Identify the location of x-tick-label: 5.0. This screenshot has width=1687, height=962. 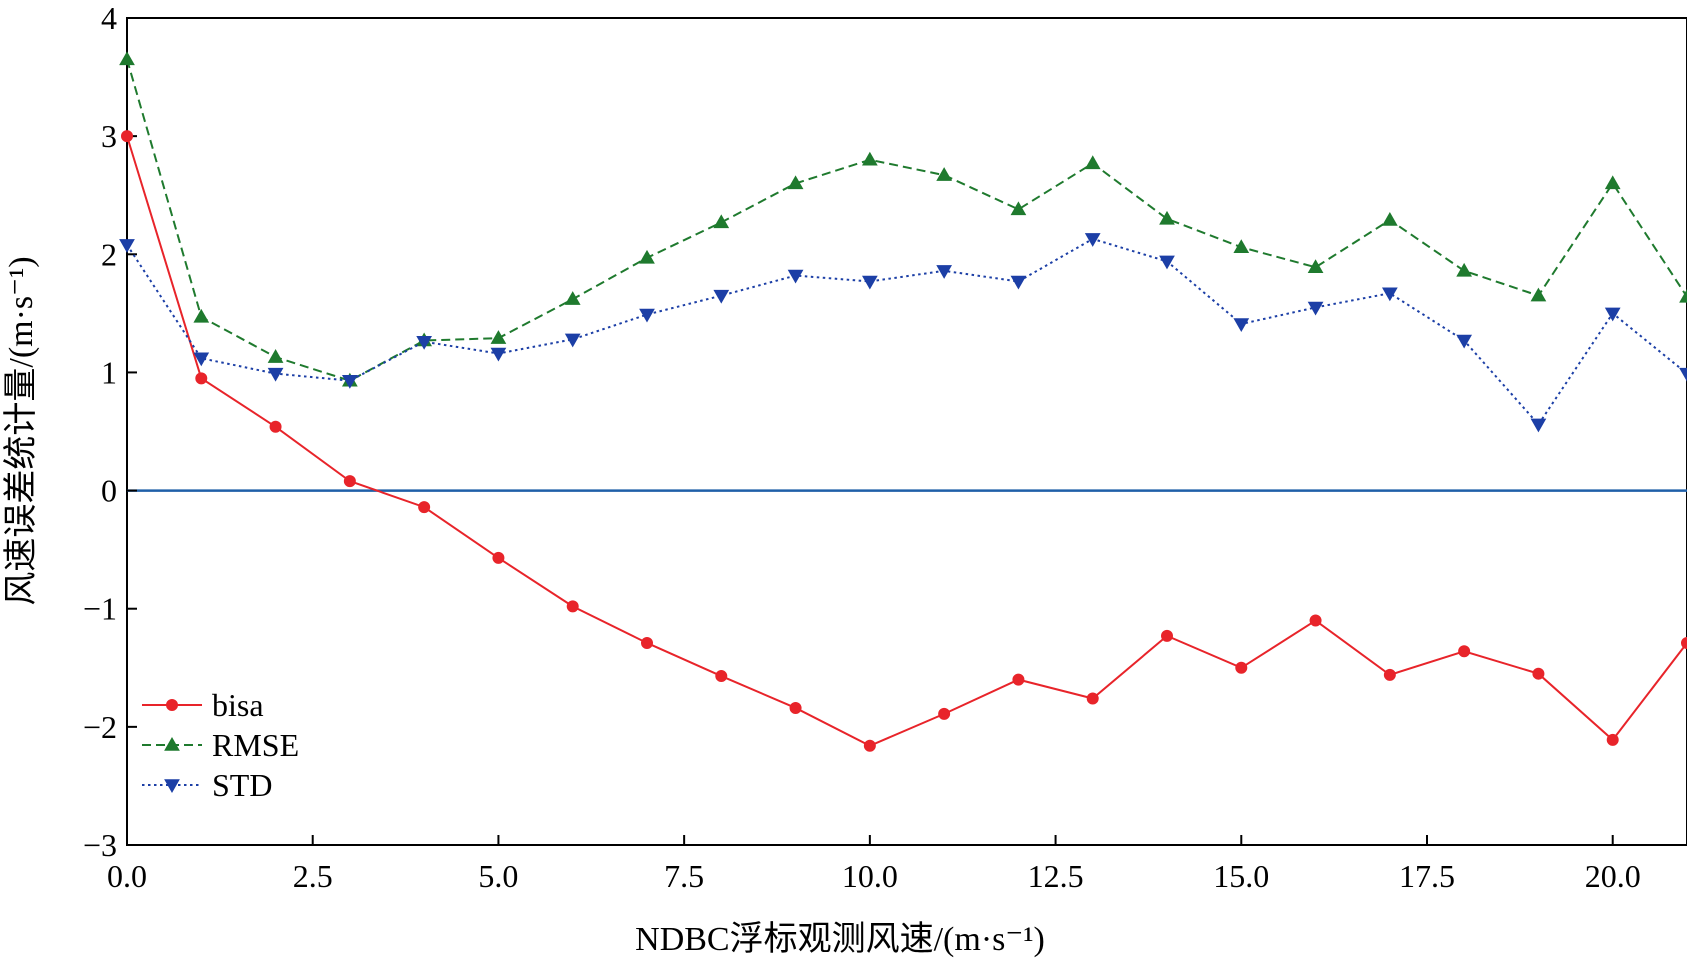
(498, 876).